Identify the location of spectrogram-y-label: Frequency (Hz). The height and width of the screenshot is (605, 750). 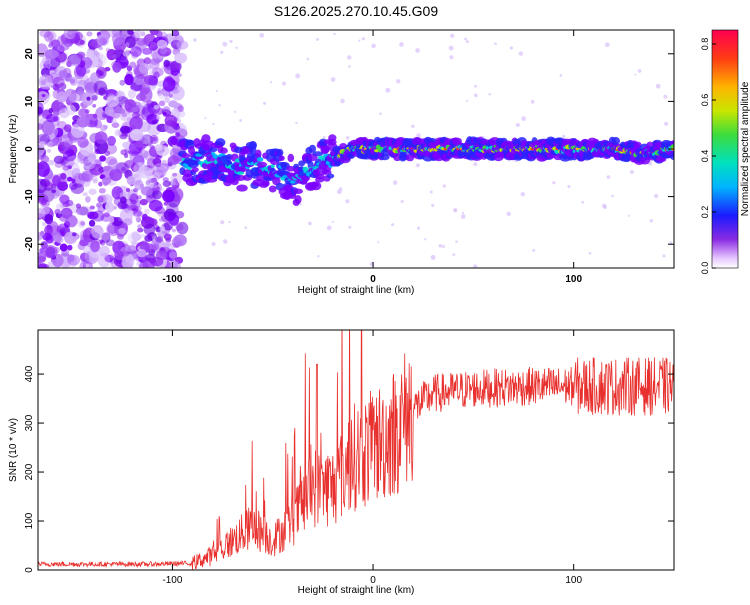
(13, 149).